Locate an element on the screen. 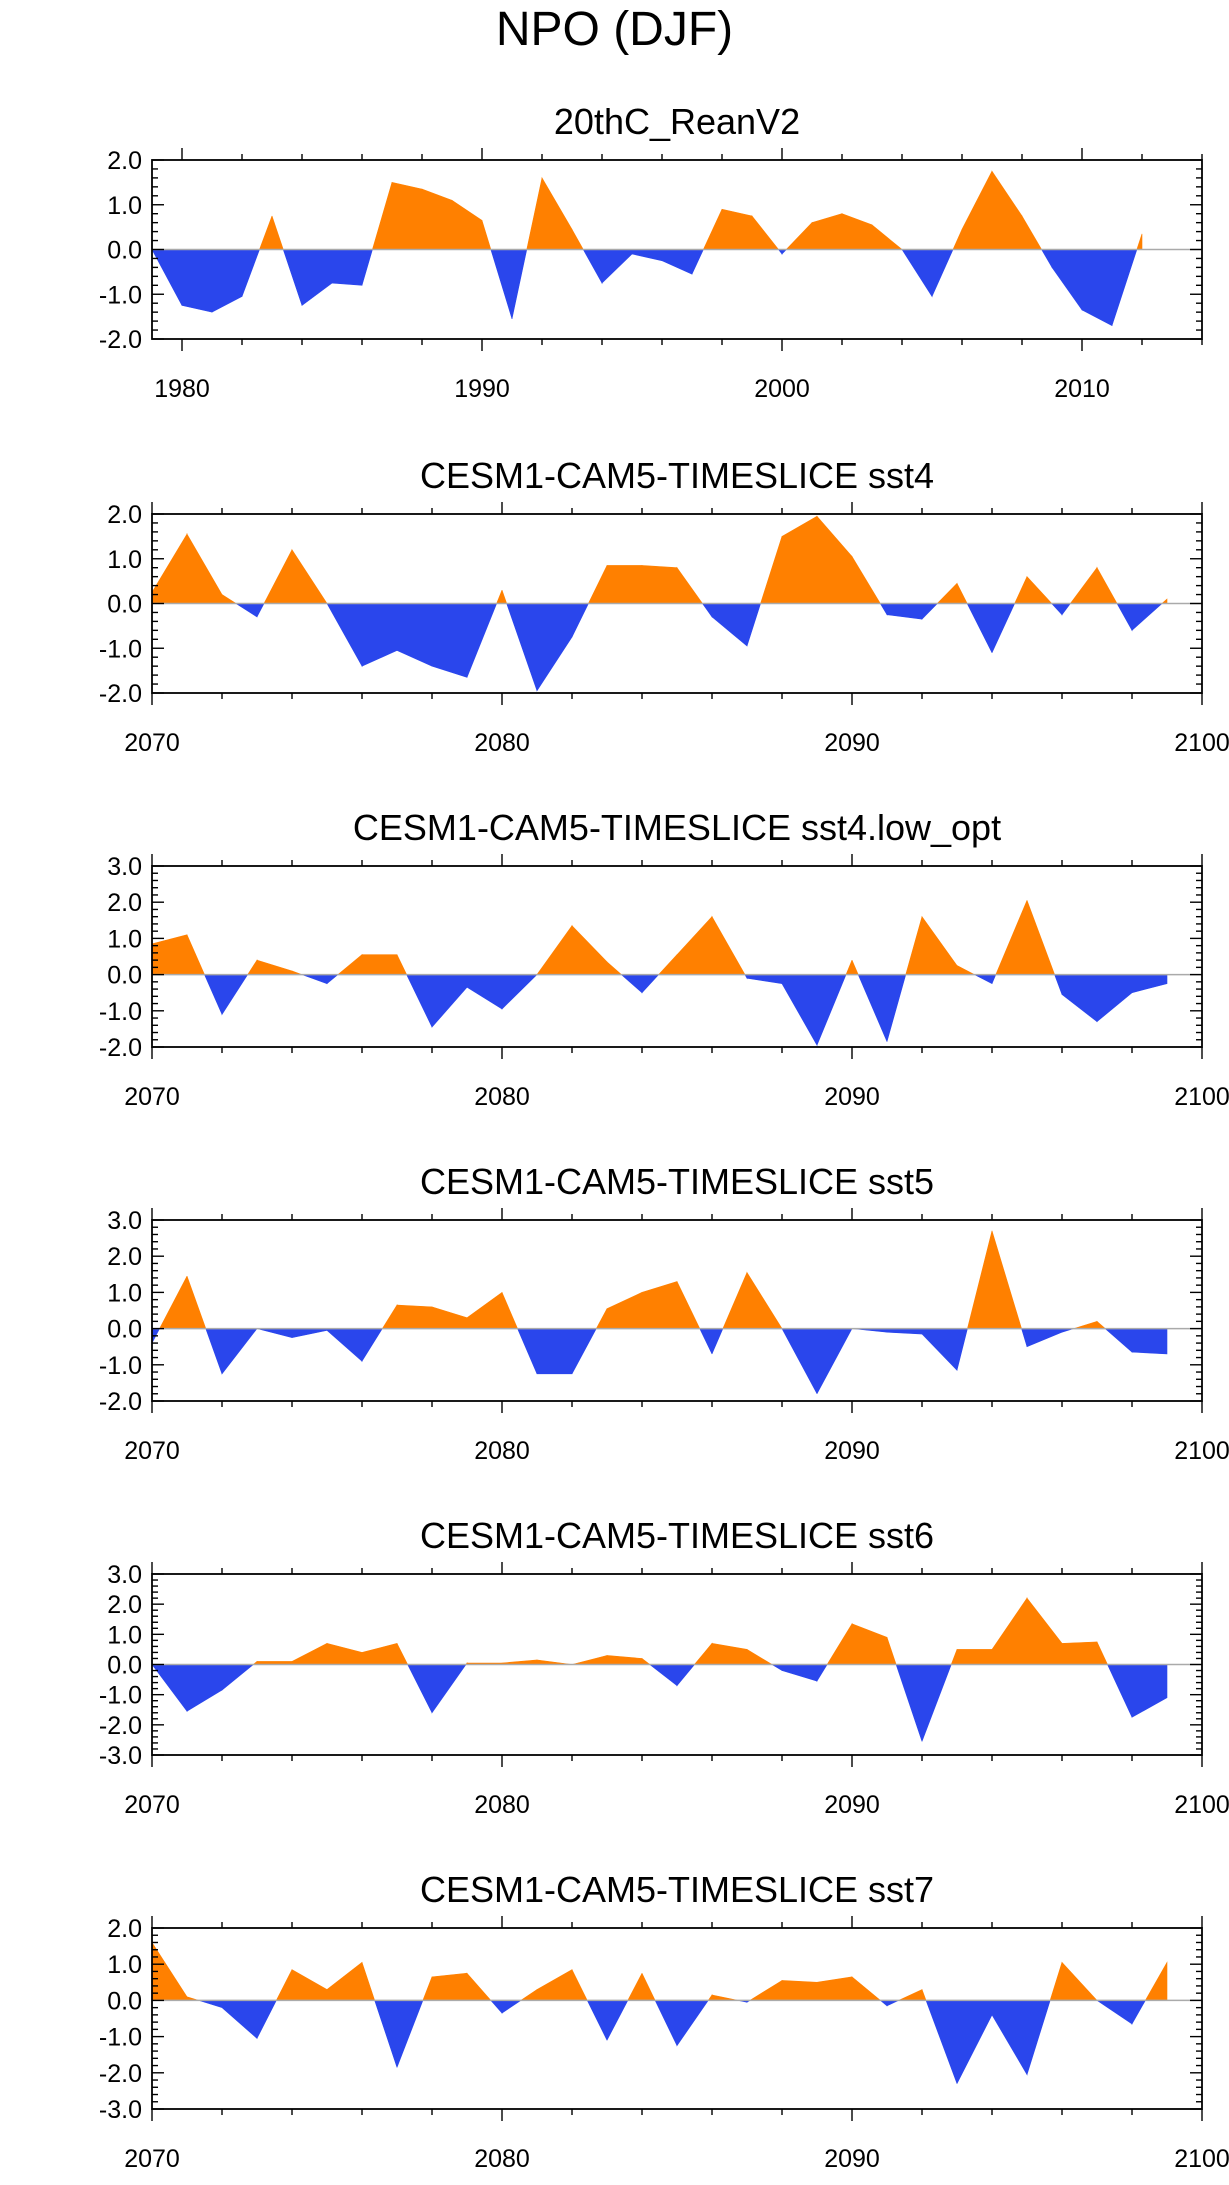 The width and height of the screenshot is (1229, 2185). x-tick-label: 2010 is located at coordinates (1082, 389).